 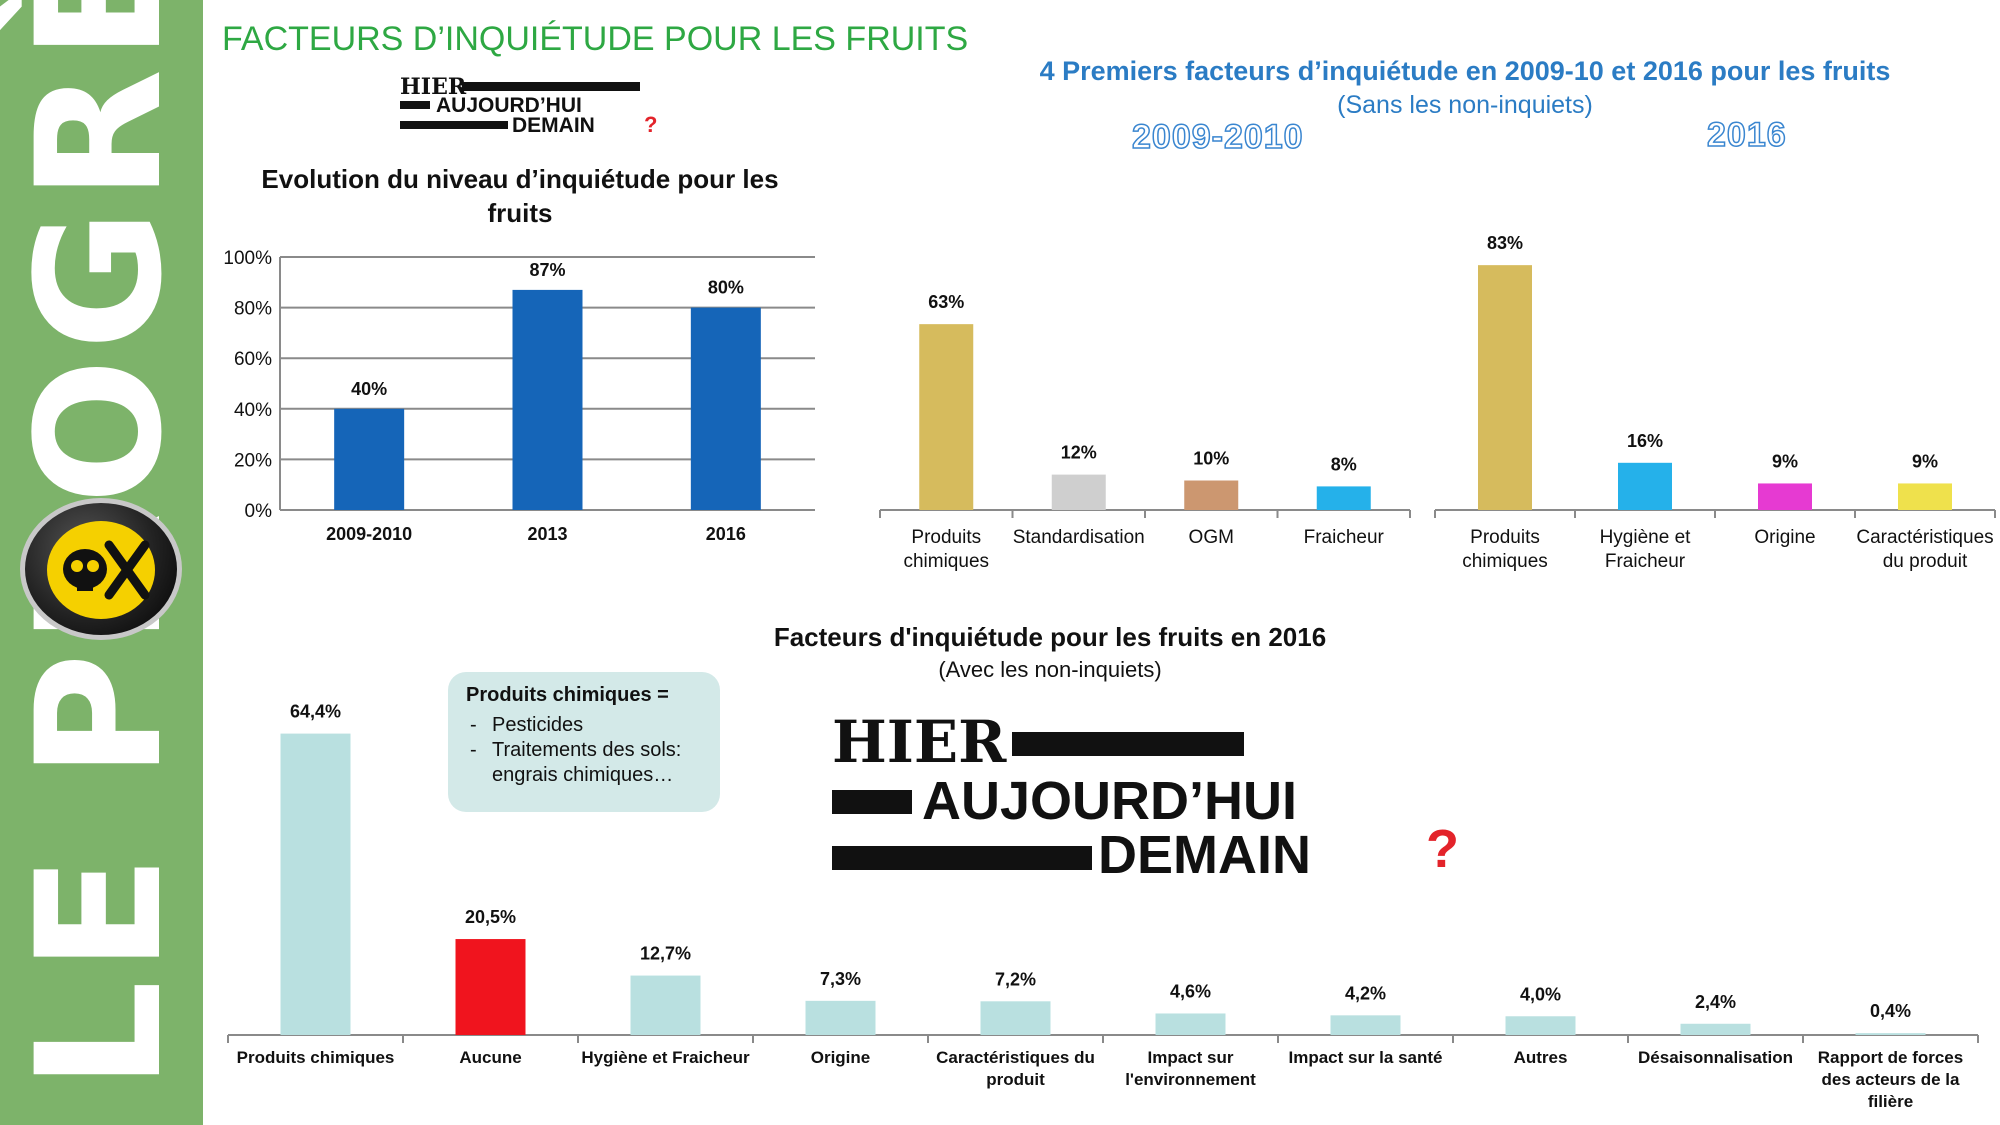 What do you see at coordinates (509, 105) in the screenshot?
I see `logo-small-line2: AUJOURD’HUI` at bounding box center [509, 105].